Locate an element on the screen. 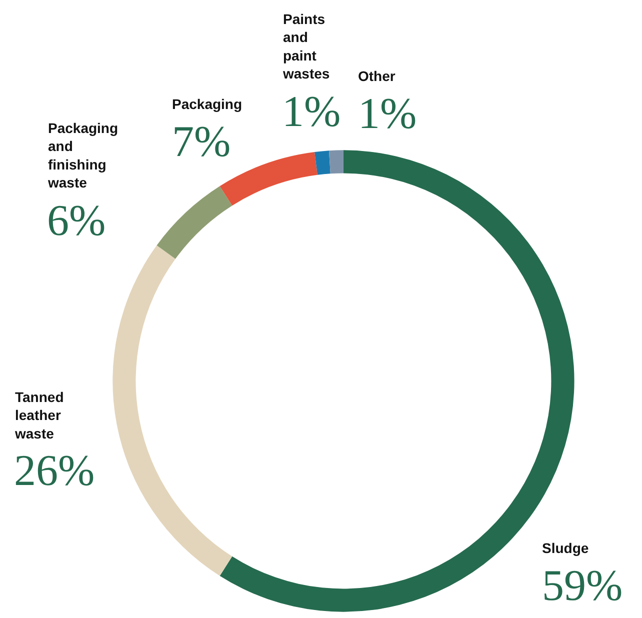 This screenshot has width=642, height=618. slice-label: Packaging is located at coordinates (207, 104).